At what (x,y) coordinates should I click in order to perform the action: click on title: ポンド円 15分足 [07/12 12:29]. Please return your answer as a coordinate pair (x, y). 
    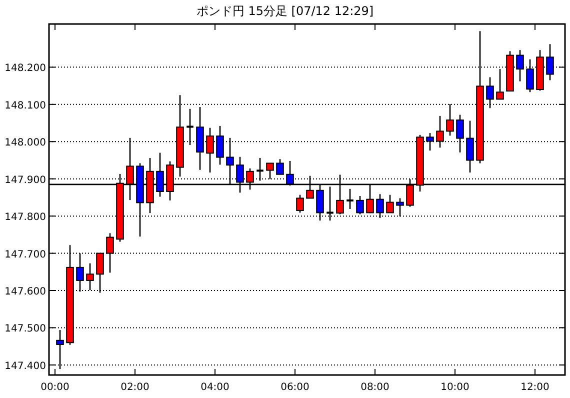
    Looking at the image, I should click on (285, 11).